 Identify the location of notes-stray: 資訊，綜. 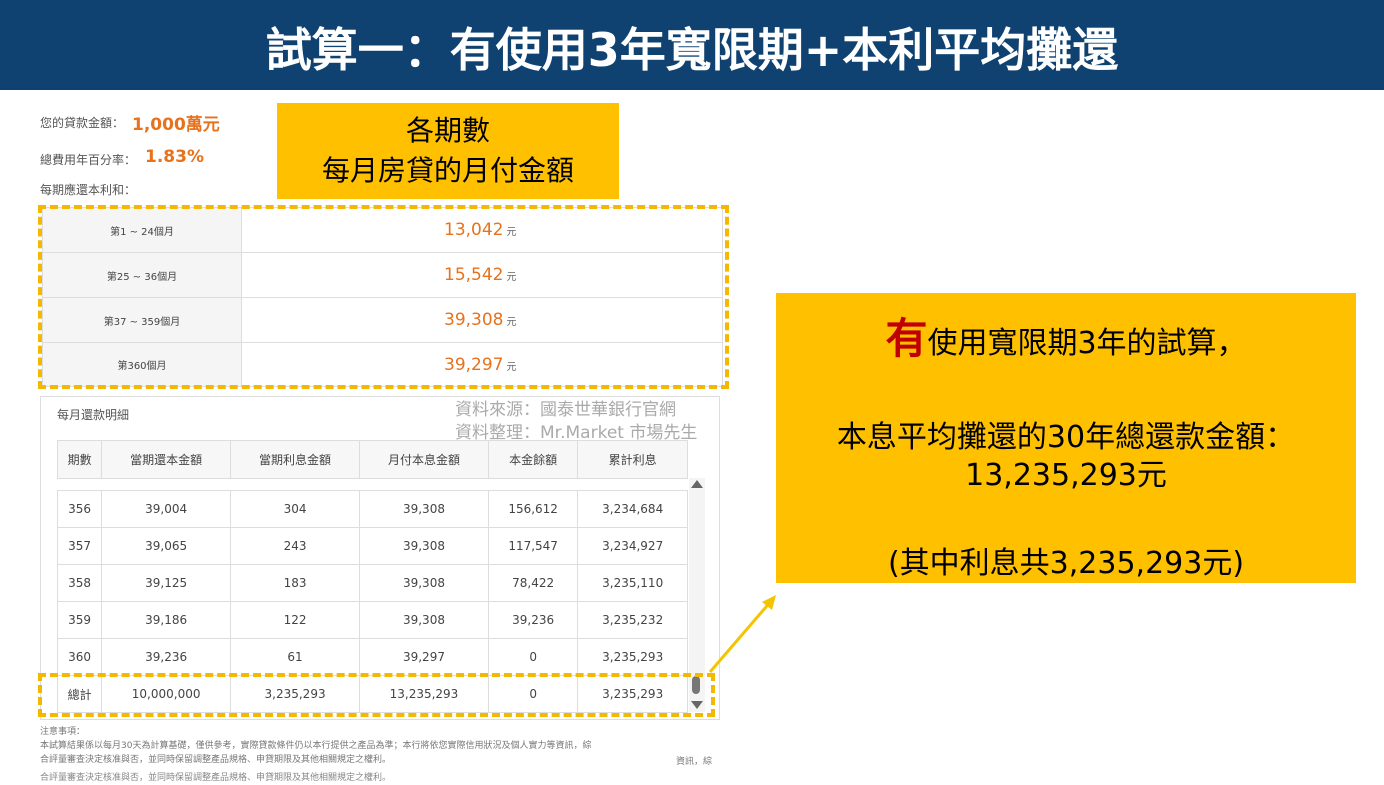
(694, 762).